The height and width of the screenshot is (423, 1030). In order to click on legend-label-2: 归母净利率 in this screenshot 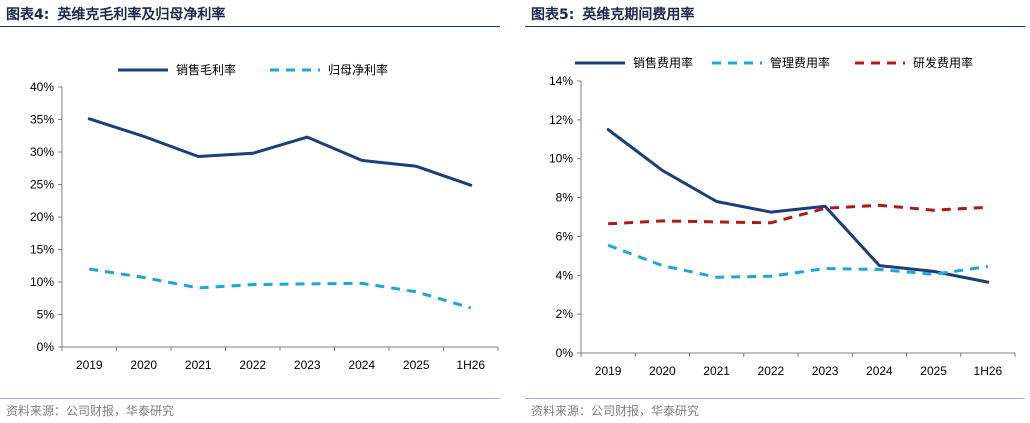, I will do `click(358, 69)`.